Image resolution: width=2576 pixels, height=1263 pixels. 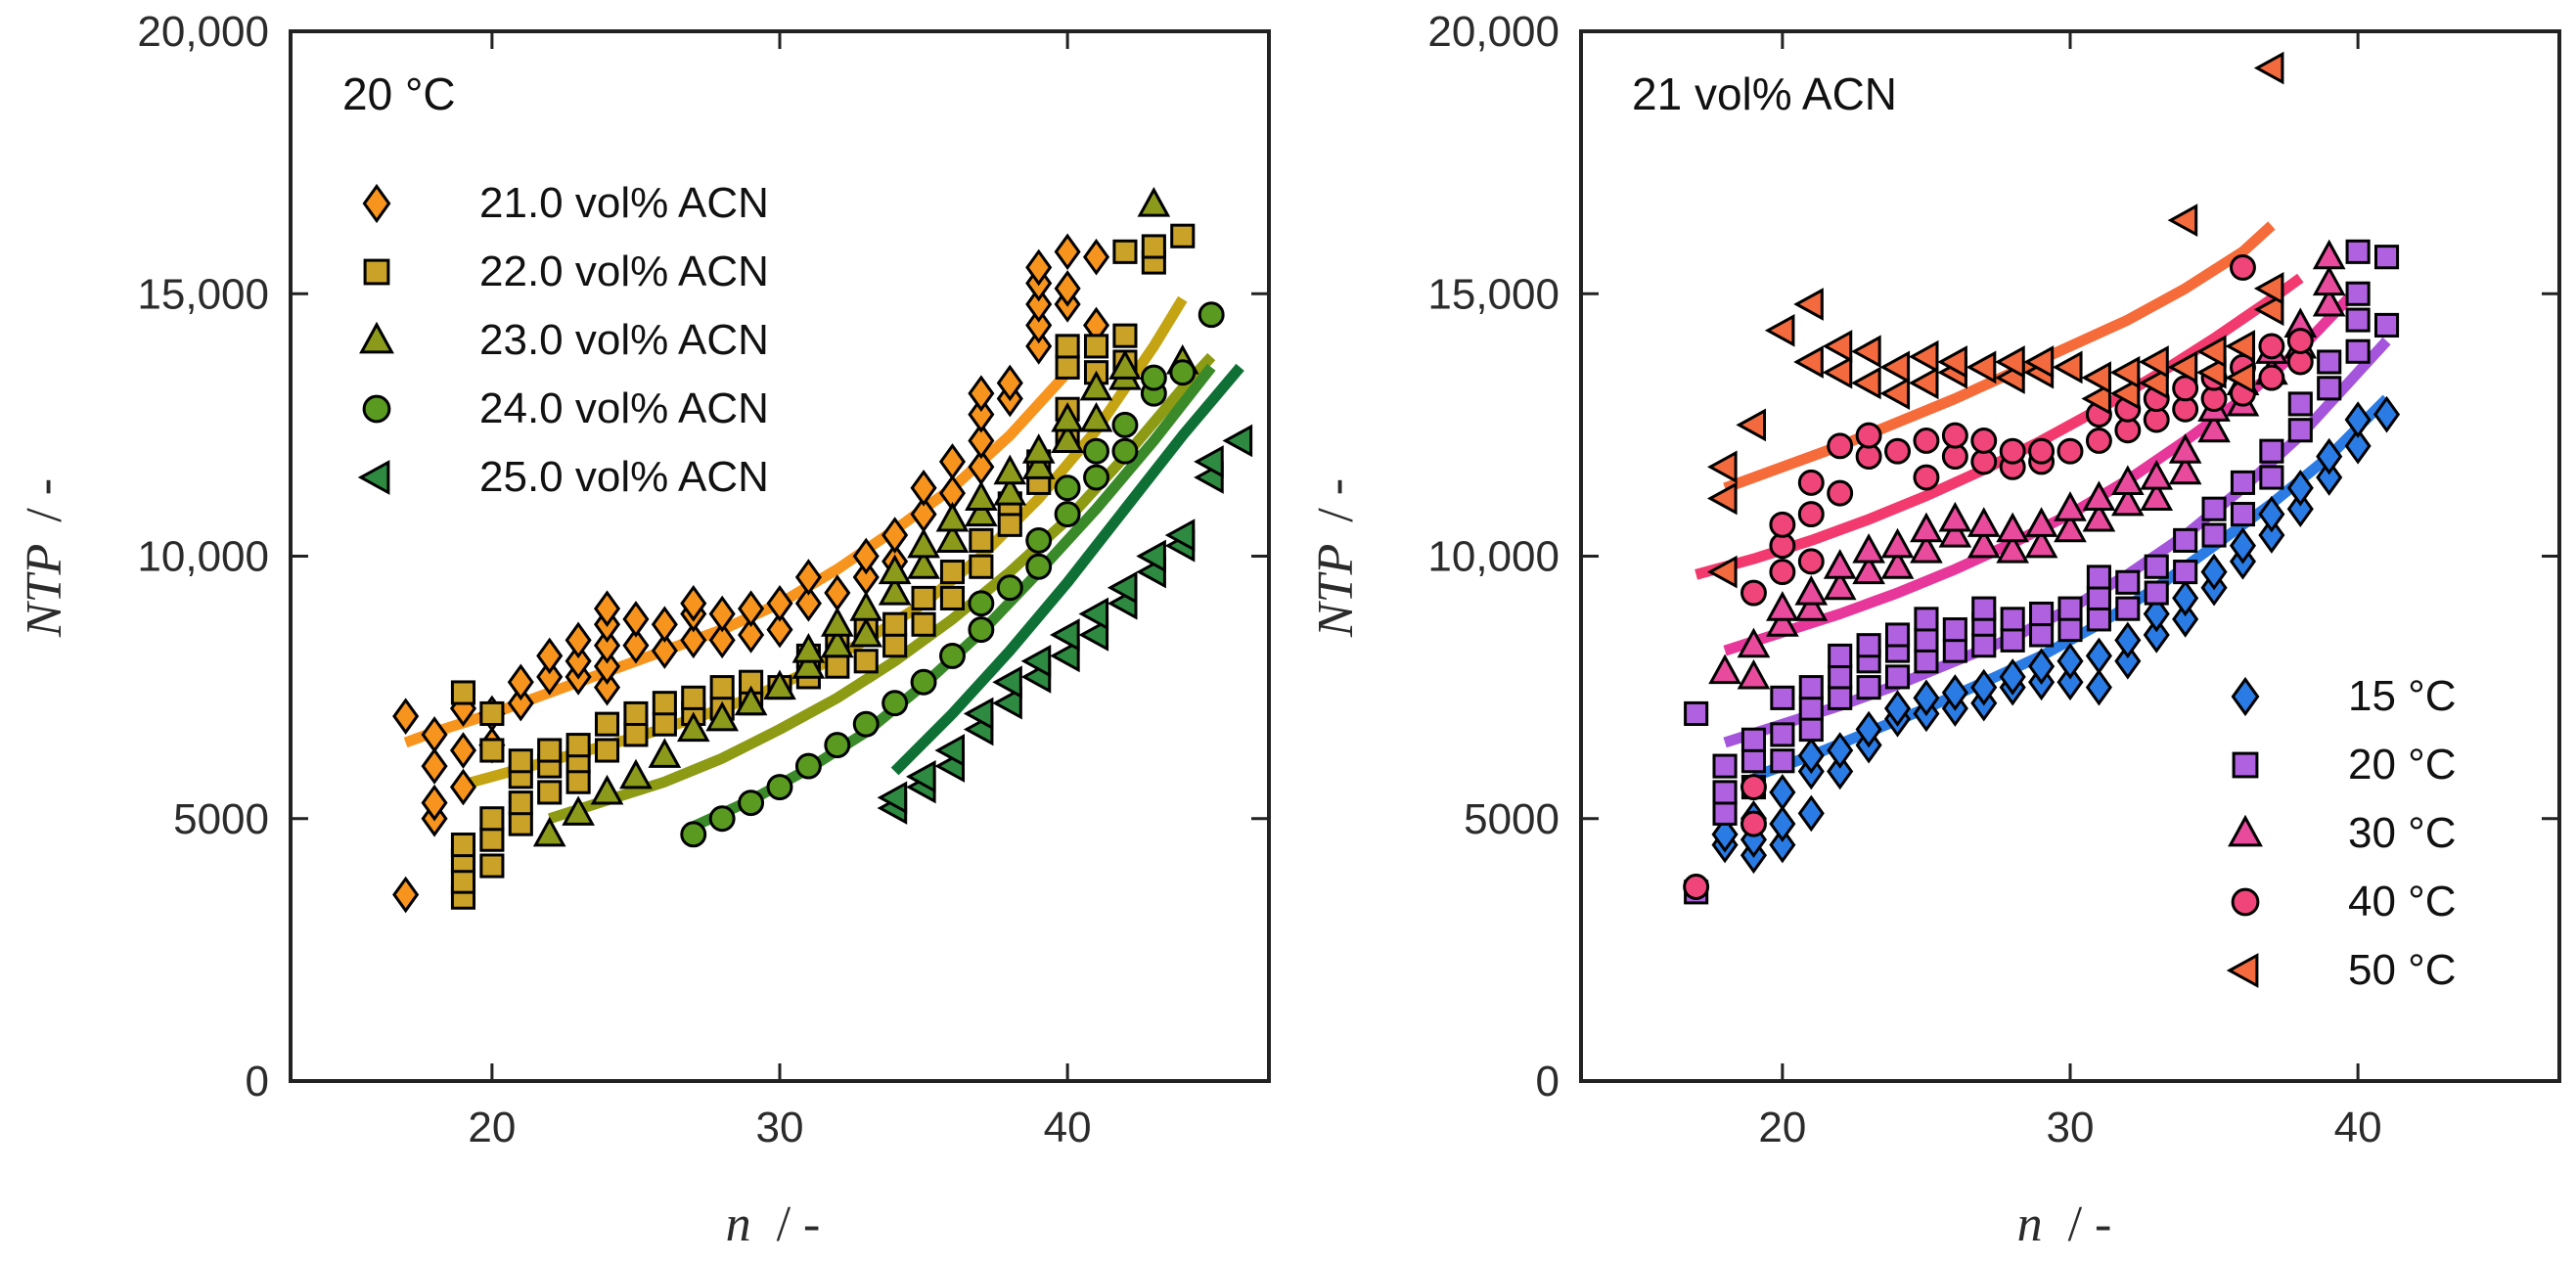 I want to click on legend-label: 30 °C, so click(x=2402, y=833).